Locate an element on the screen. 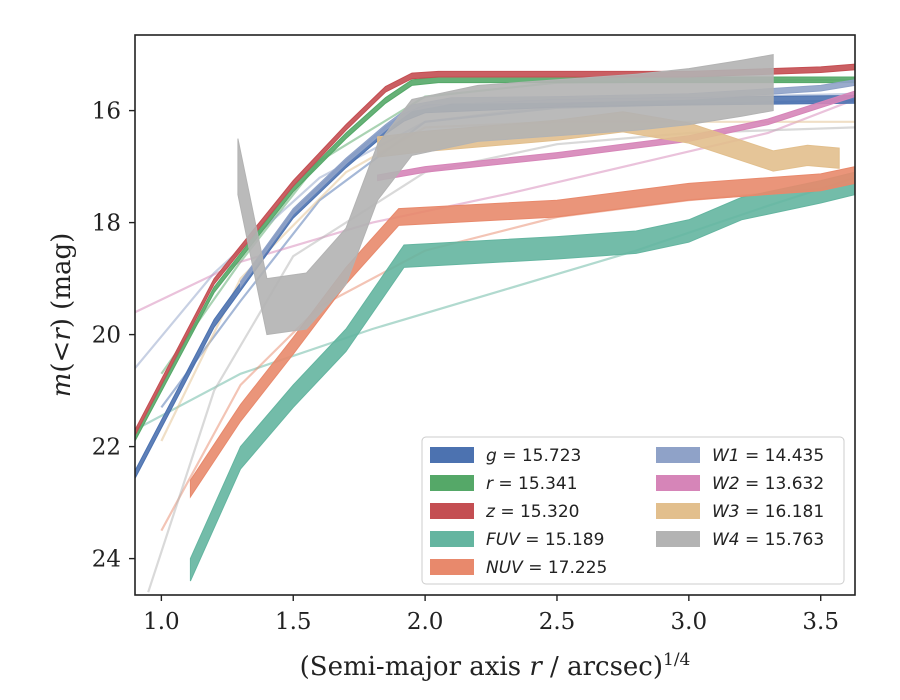 This screenshot has height=700, width=900. legend-entry-z: z = 15.320 is located at coordinates (532, 512).